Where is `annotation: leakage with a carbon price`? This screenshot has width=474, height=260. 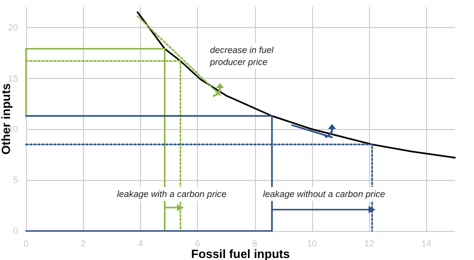
annotation: leakage with a carbon price is located at coordinates (172, 194).